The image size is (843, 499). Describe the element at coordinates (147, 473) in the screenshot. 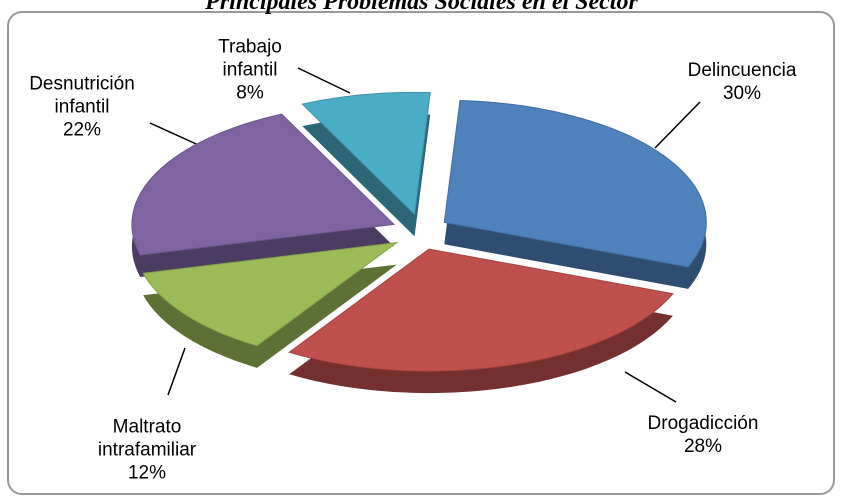

I see `value-label: 12%` at that location.